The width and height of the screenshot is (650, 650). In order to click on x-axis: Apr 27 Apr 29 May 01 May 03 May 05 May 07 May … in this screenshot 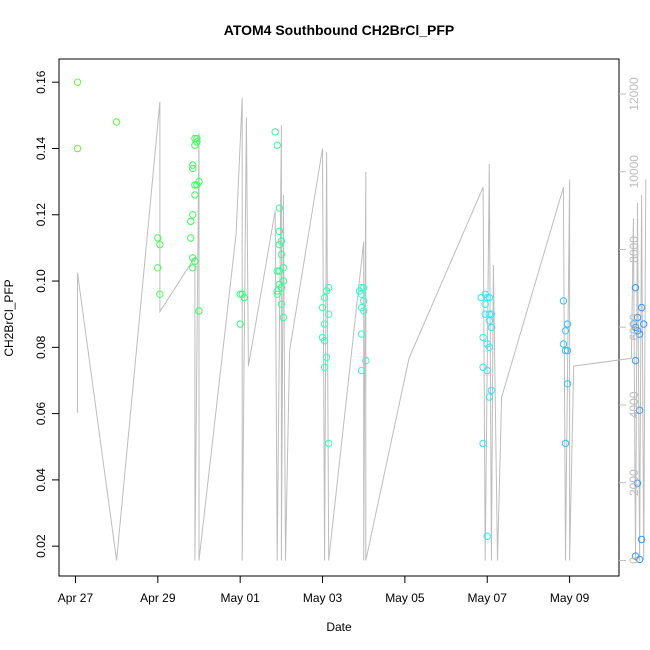, I will do `click(324, 590)`.